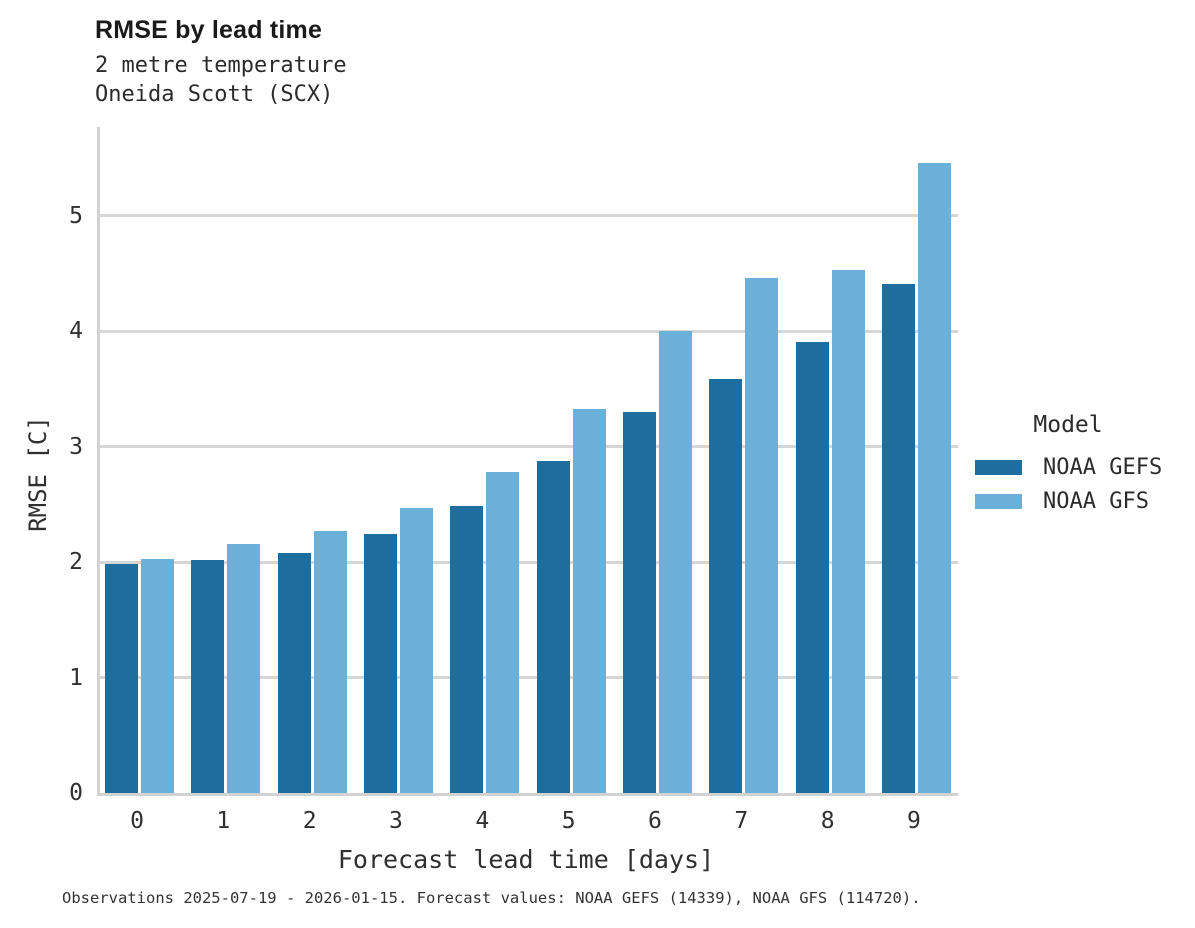 The width and height of the screenshot is (1195, 928). Describe the element at coordinates (209, 30) in the screenshot. I see `chart-title: RMSE by lead time` at that location.